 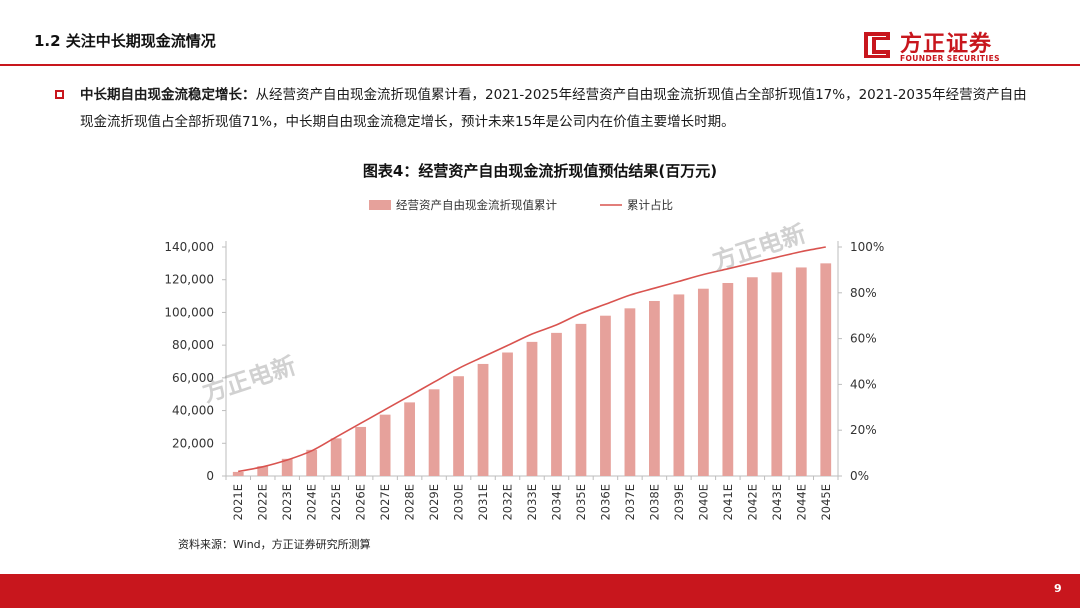 I want to click on x-tick-label: 2041E, so click(x=728, y=502).